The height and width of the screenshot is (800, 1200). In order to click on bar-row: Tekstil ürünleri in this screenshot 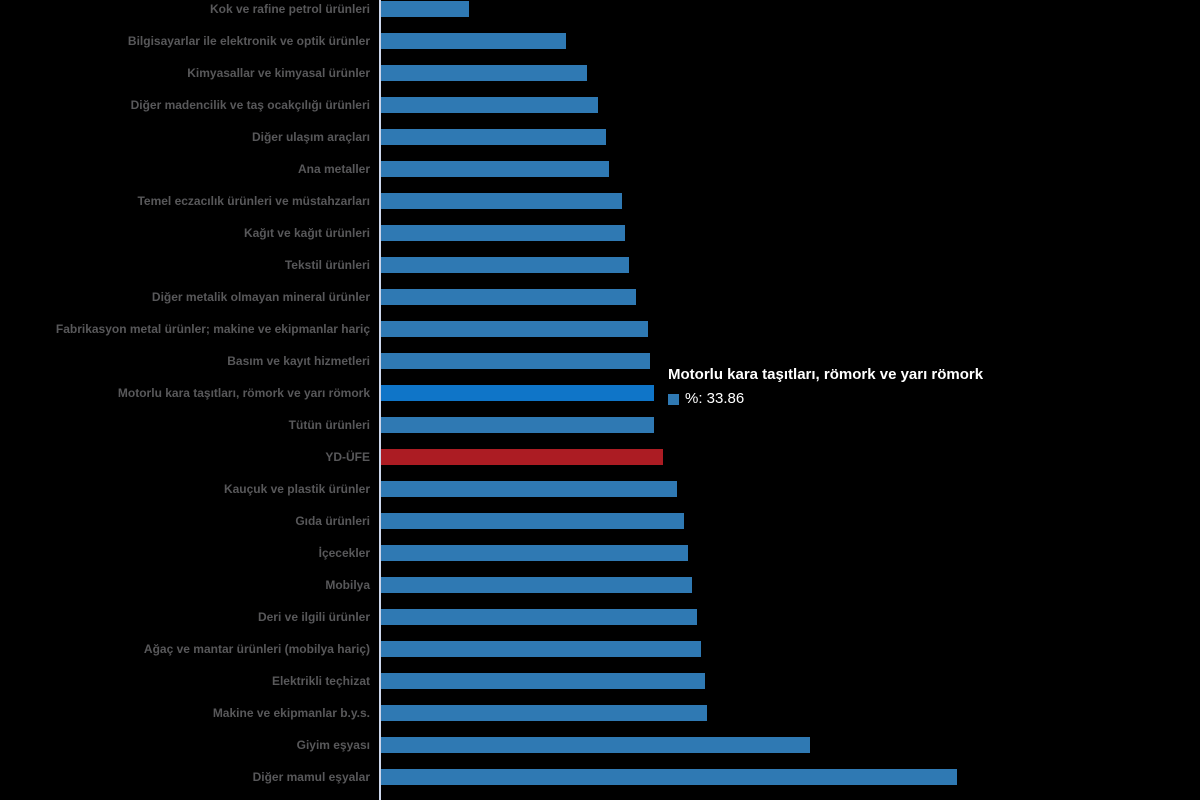, I will do `click(600, 272)`.